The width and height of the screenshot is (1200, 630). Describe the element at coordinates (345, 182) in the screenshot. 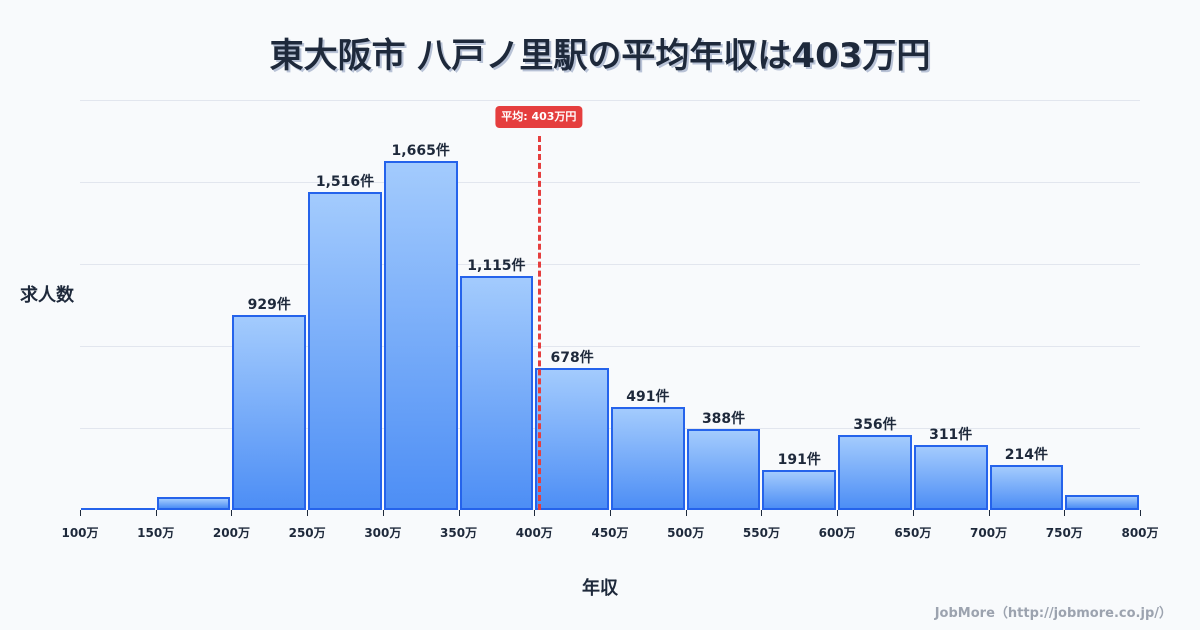

I see `bar-value-label: 1,516件` at that location.